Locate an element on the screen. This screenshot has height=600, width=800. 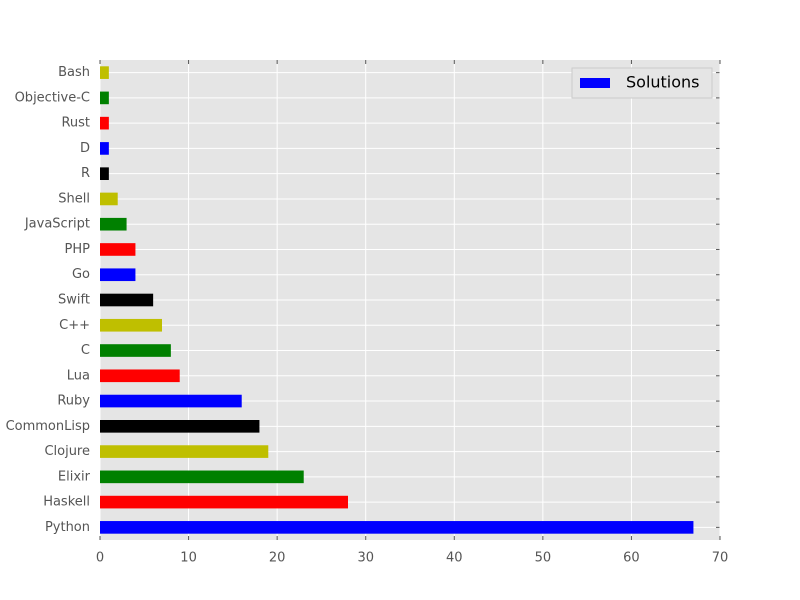
y-tick-label: Objective-C is located at coordinates (52, 97).